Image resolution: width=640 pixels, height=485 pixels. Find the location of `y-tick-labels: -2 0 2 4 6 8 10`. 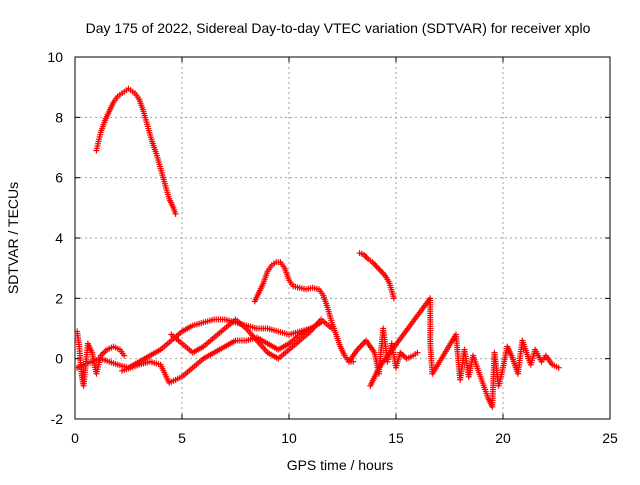

y-tick-labels: -2 0 2 4 6 8 10 is located at coordinates (55, 238).